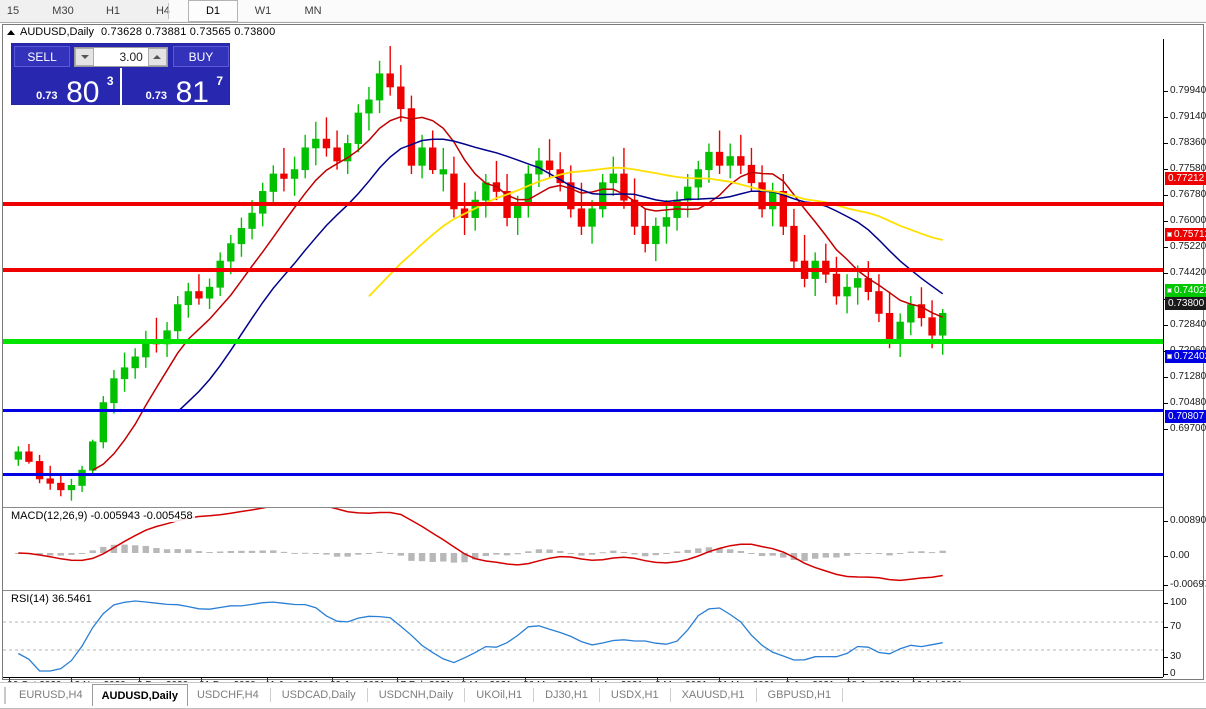  What do you see at coordinates (634, 695) in the screenshot?
I see `chart-tab-usdx-h1: USDX,H1` at bounding box center [634, 695].